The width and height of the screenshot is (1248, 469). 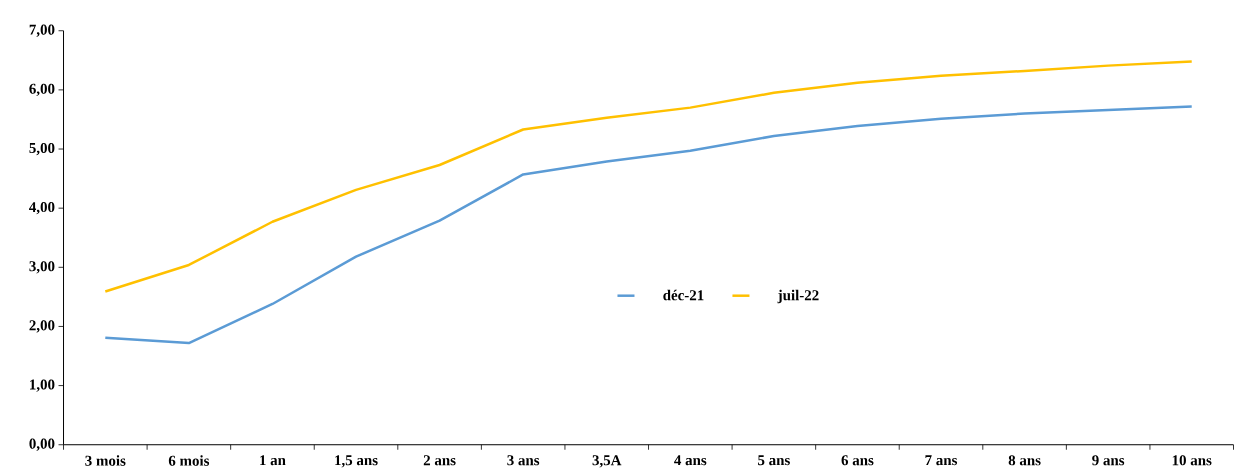 What do you see at coordinates (42, 326) in the screenshot?
I see `y-tick-label: 2,00` at bounding box center [42, 326].